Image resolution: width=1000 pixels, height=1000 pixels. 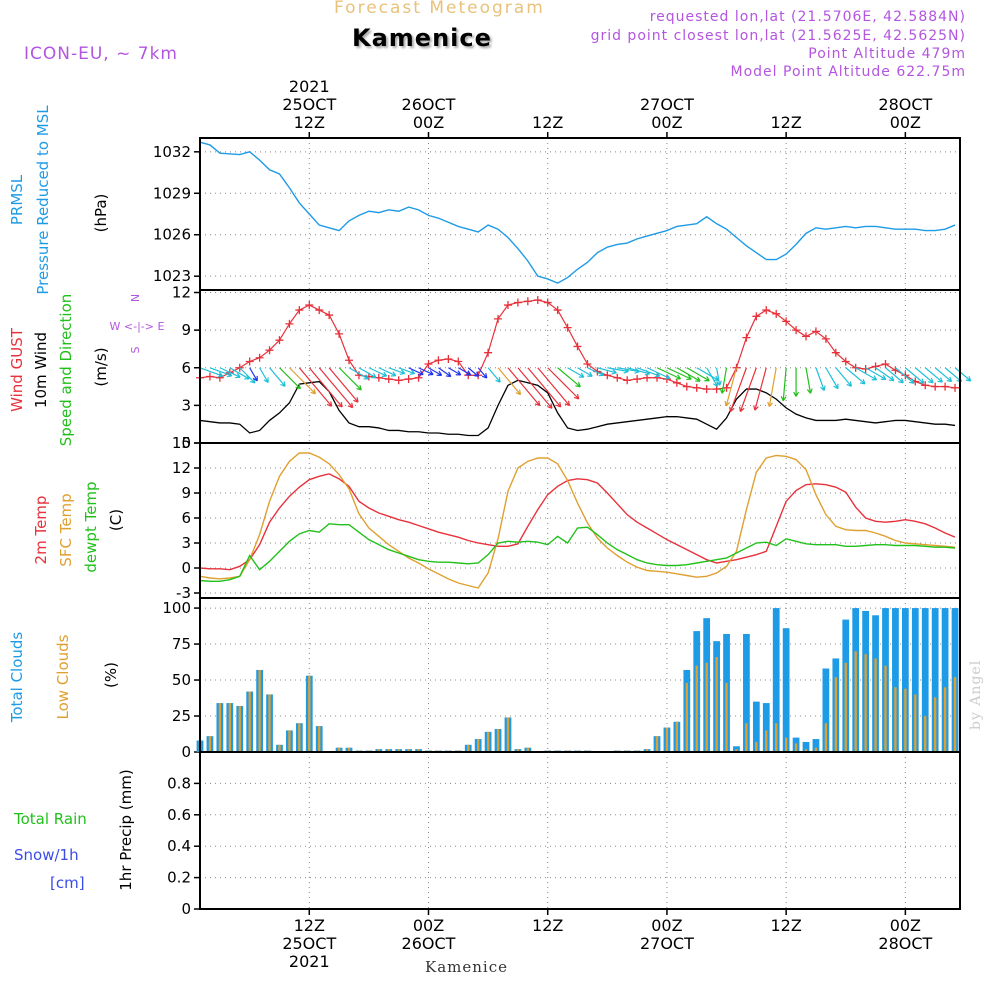 I want to click on label-precip-units: 1hr Precip (mm), so click(x=126, y=829).